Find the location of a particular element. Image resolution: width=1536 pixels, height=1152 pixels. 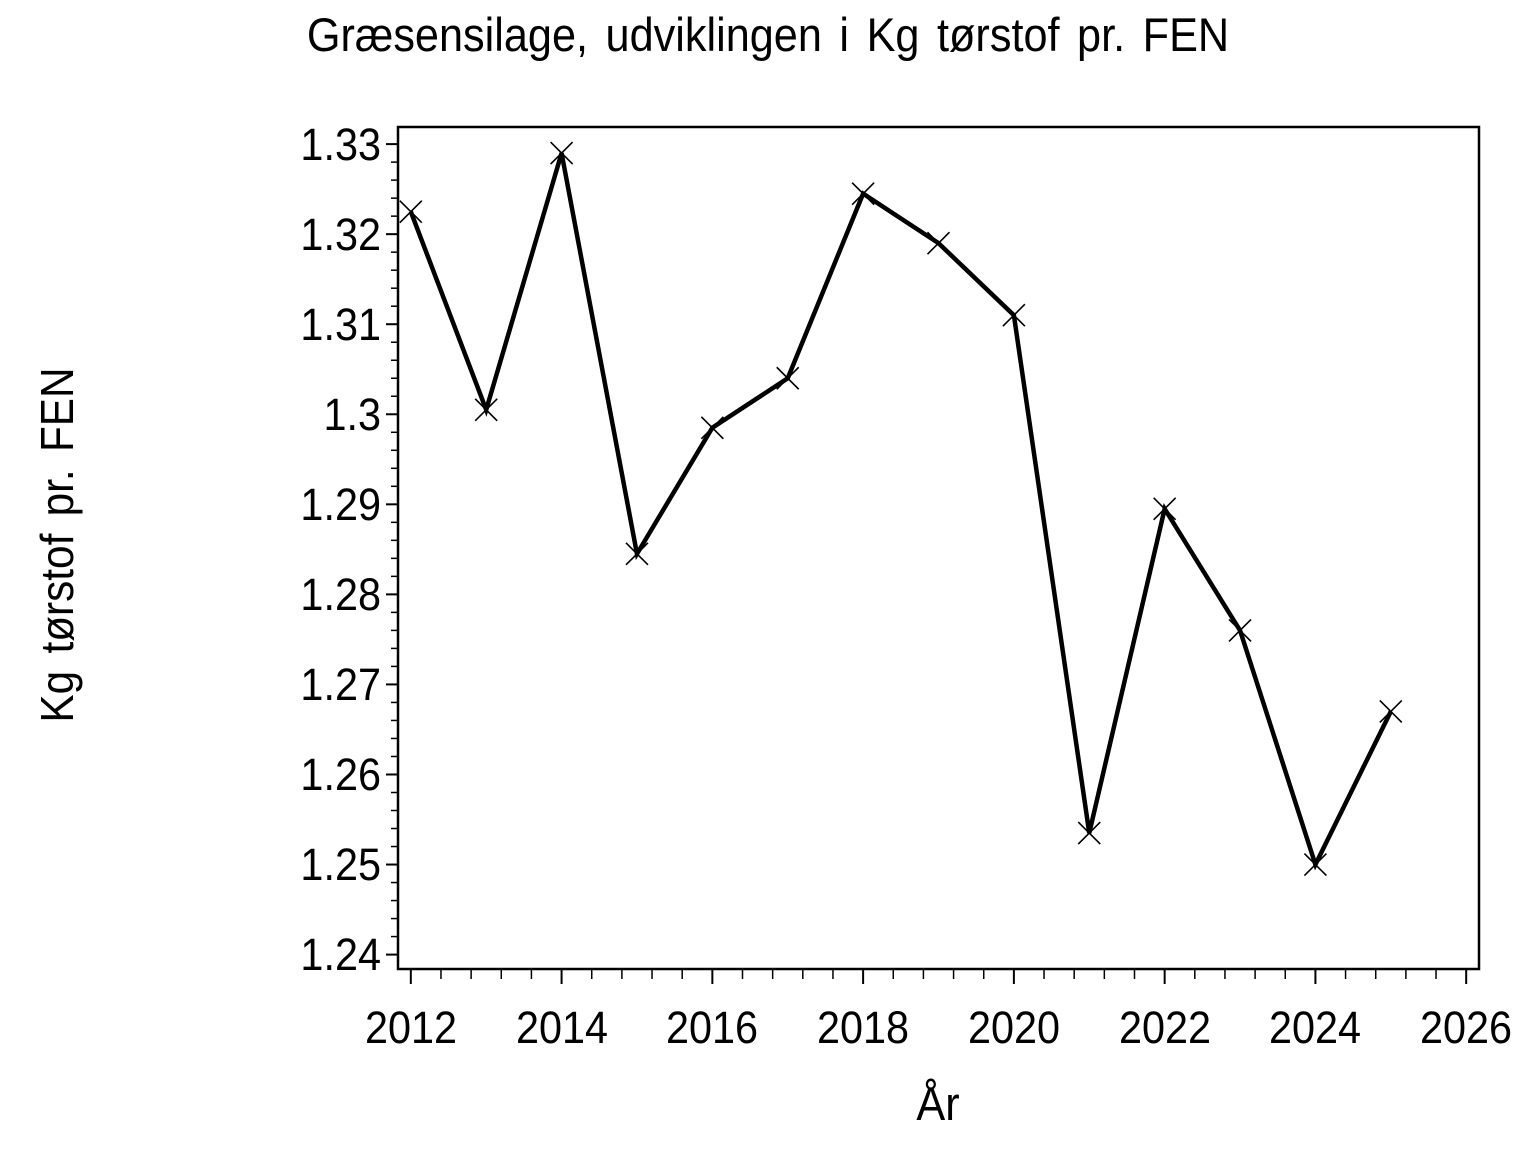

data-point-marker-2018 is located at coordinates (863, 194).